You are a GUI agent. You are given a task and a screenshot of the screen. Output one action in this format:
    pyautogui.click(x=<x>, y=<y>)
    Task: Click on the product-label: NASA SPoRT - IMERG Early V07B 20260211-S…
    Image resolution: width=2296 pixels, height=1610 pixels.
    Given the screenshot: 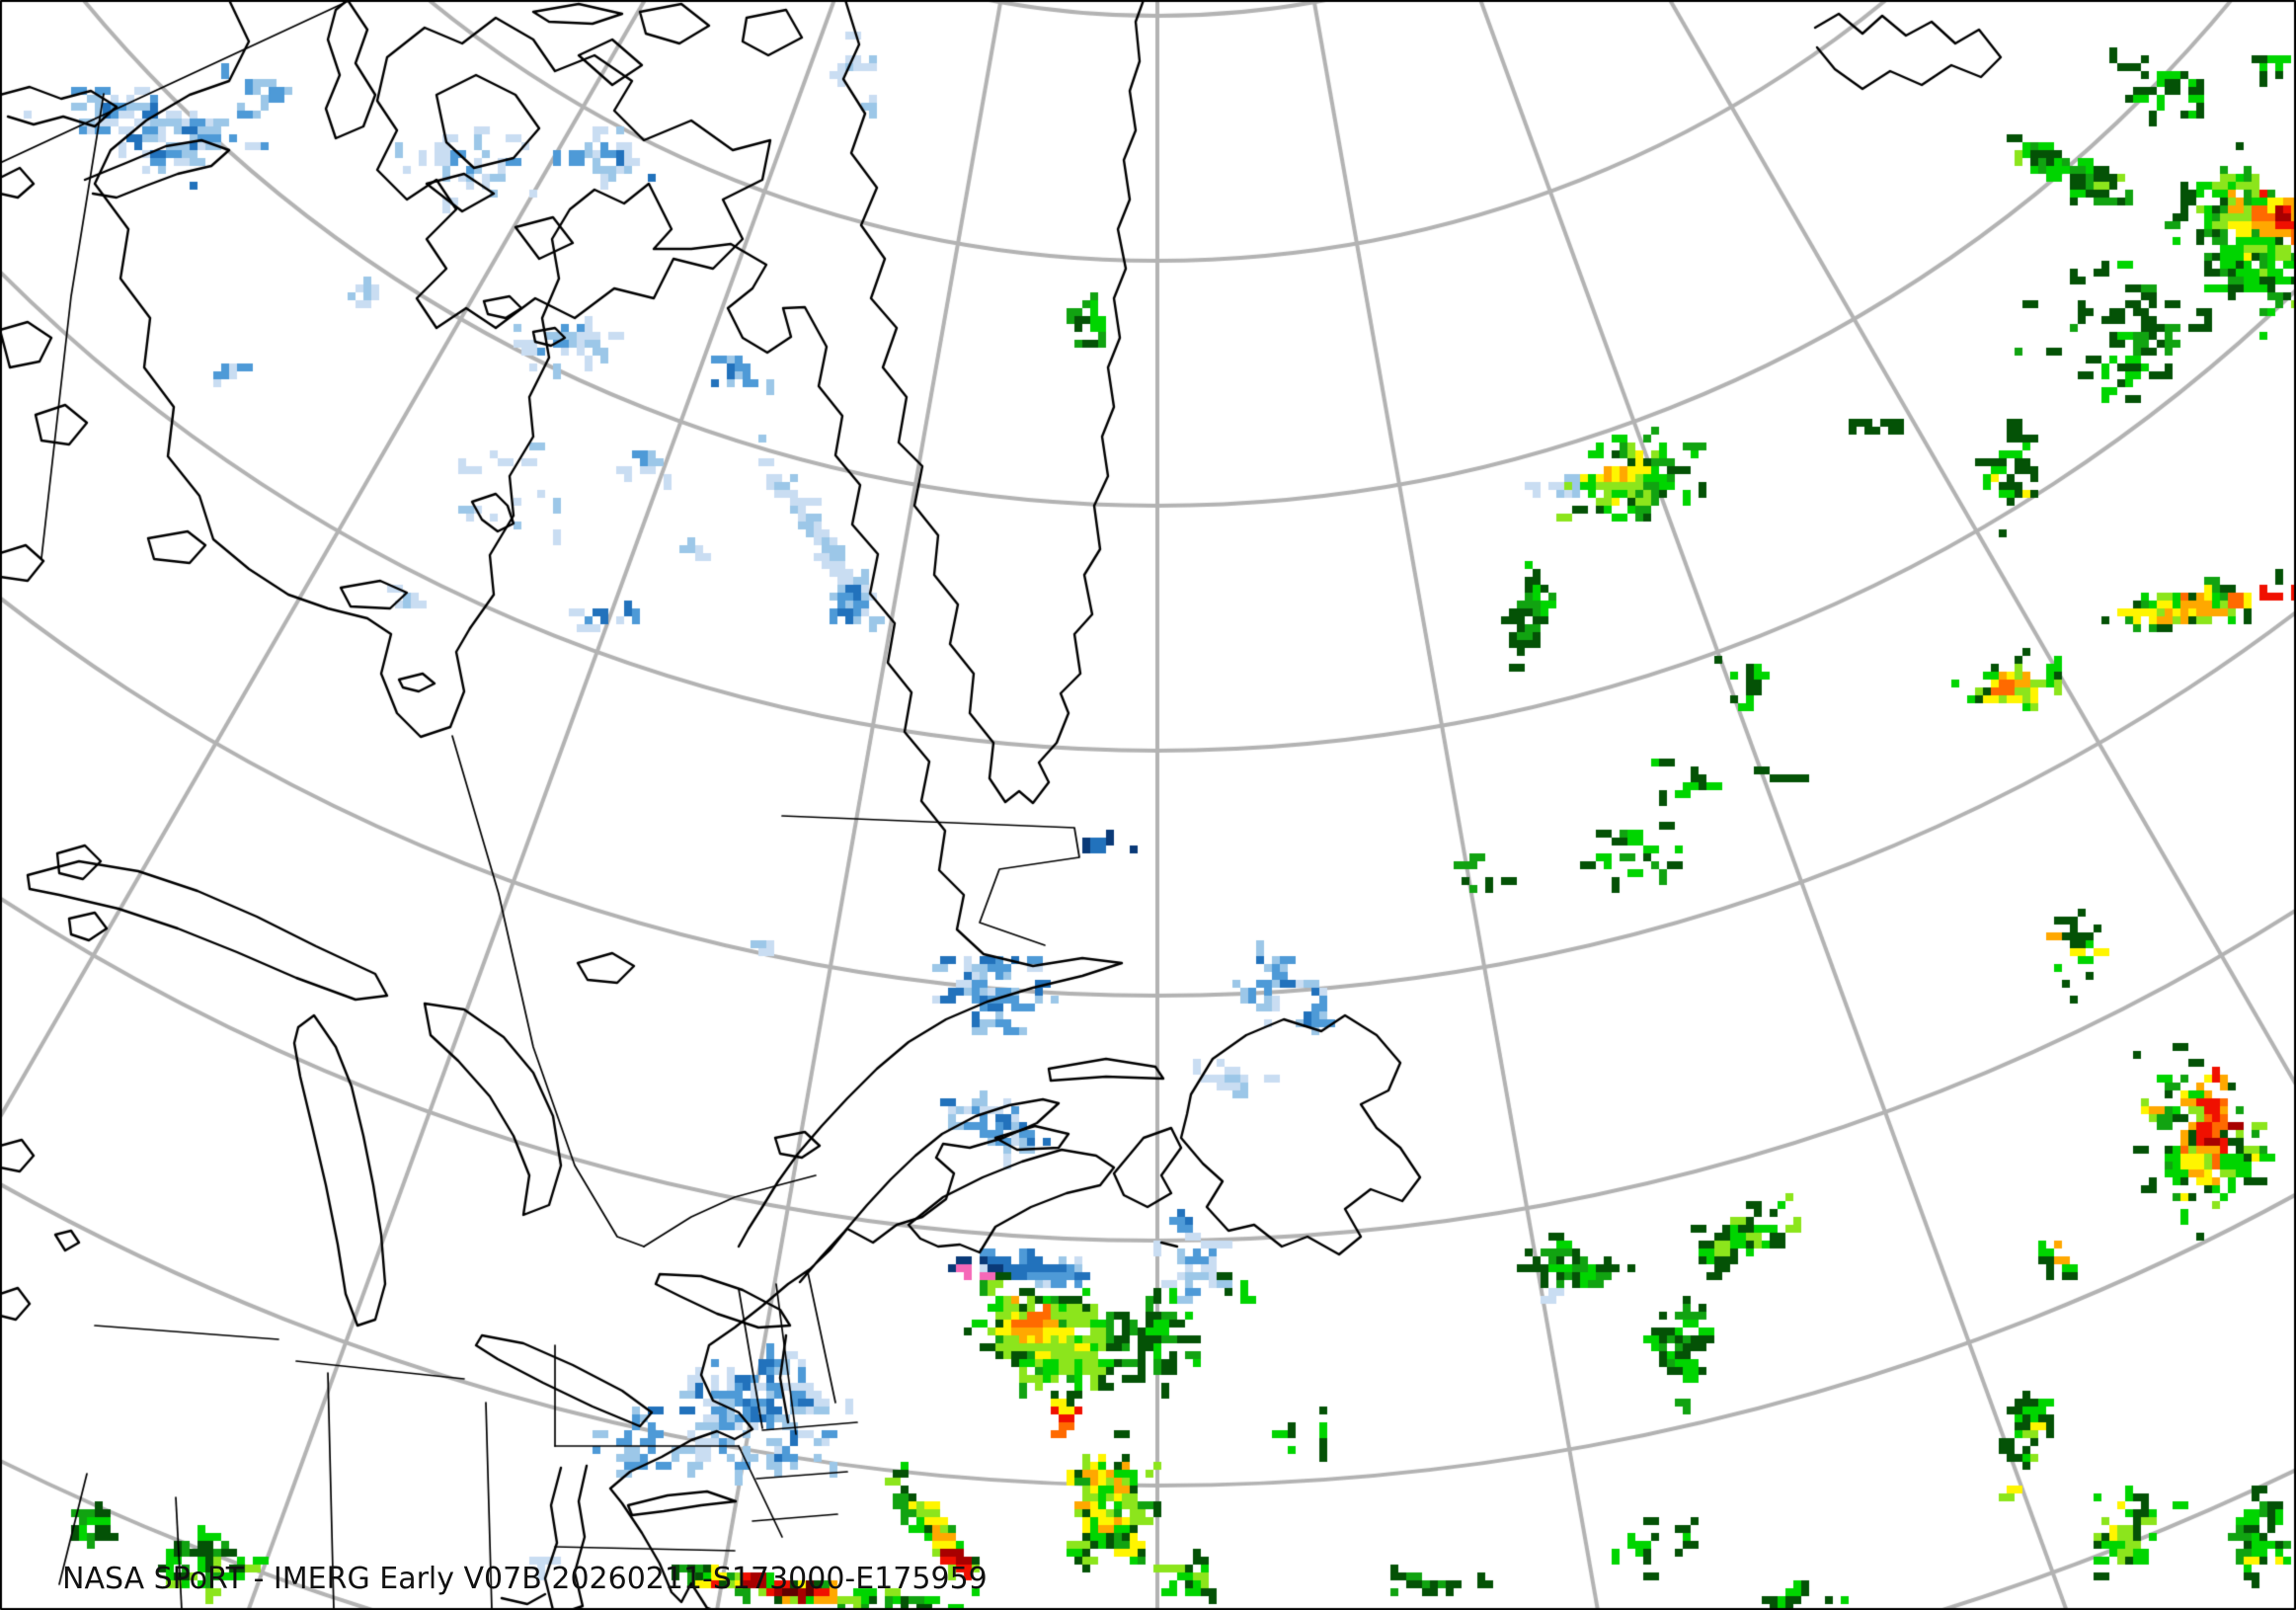 What is the action you would take?
    pyautogui.click(x=525, y=1579)
    